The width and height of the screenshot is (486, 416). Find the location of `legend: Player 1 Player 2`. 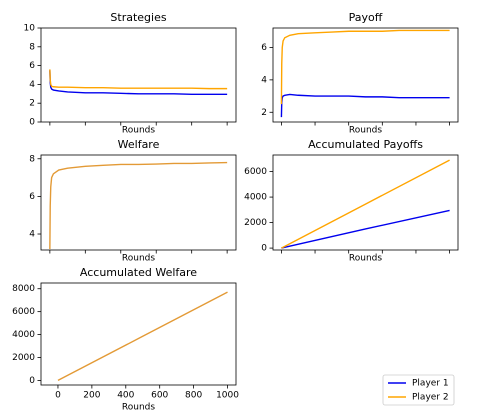

legend: Player 1 Player 2 is located at coordinates (418, 390).